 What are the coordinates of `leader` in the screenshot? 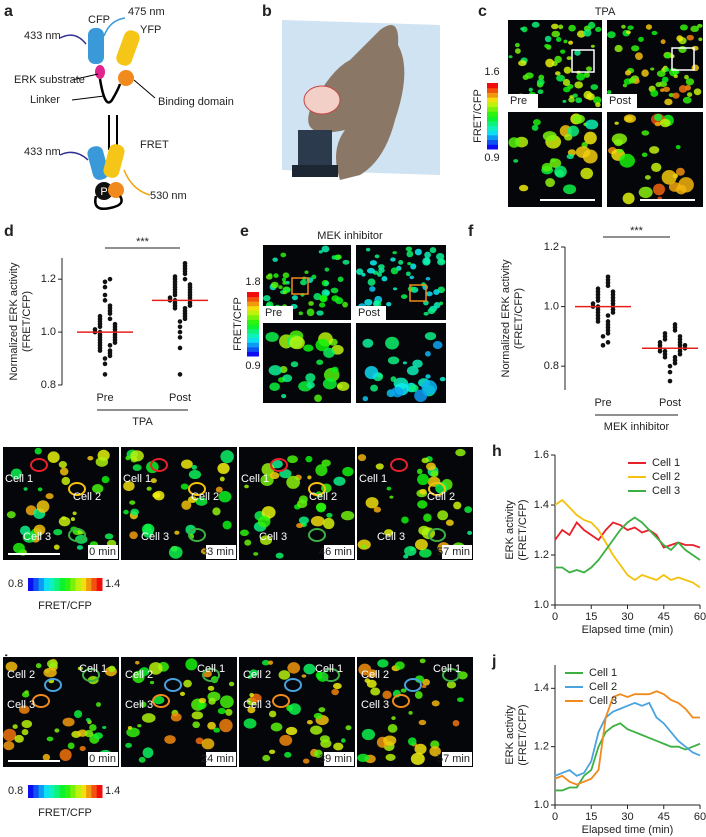 It's located at (85, 77).